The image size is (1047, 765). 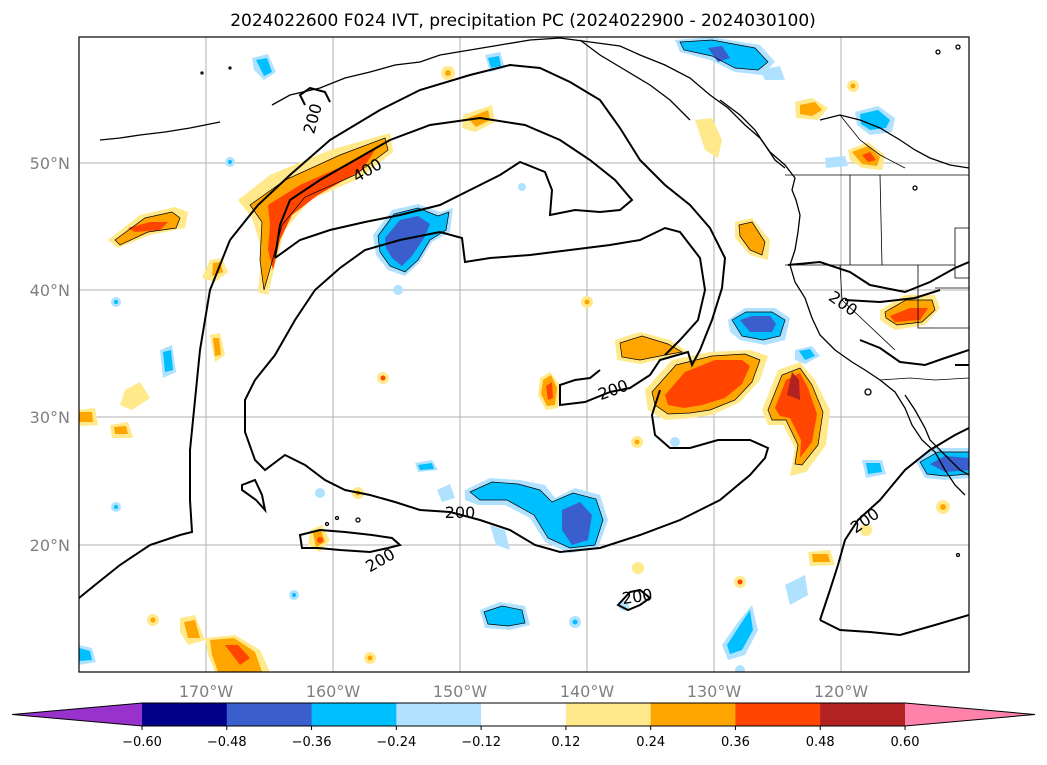 What do you see at coordinates (587, 691) in the screenshot?
I see `lon-label: 140°W` at bounding box center [587, 691].